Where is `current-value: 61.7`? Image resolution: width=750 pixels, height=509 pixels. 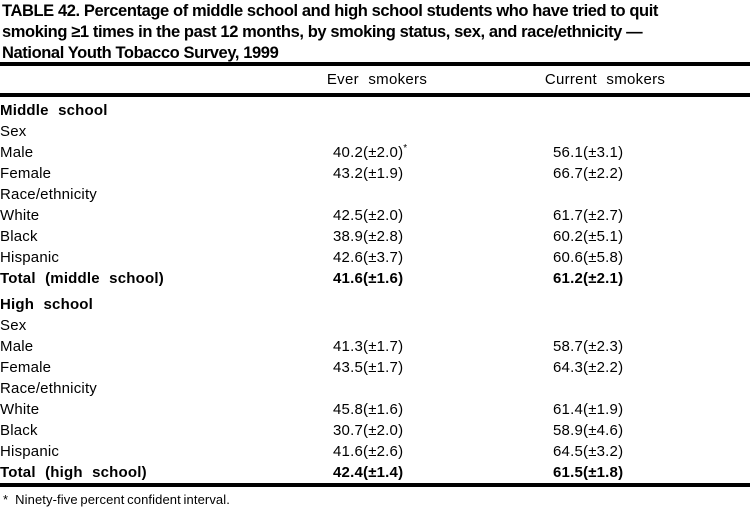 current-value: 61.7 is located at coordinates (568, 215).